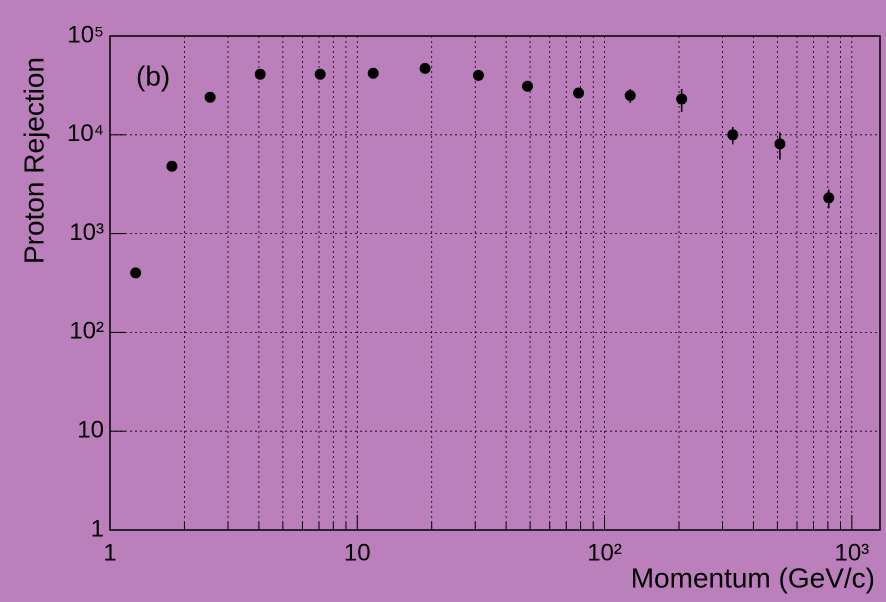  Describe the element at coordinates (90, 430) in the screenshot. I see `y-tick-label: 10` at that location.